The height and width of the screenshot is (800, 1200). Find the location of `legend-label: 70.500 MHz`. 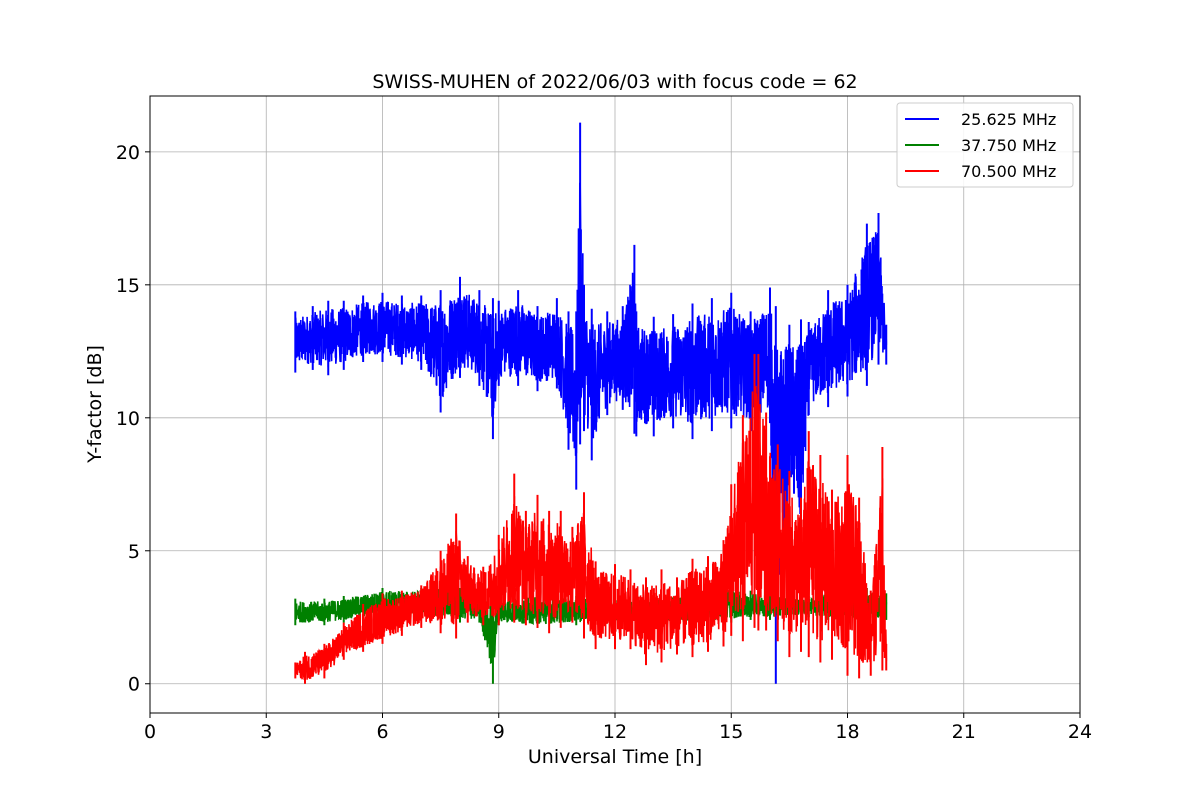

legend-label: 70.500 MHz is located at coordinates (1008, 171).